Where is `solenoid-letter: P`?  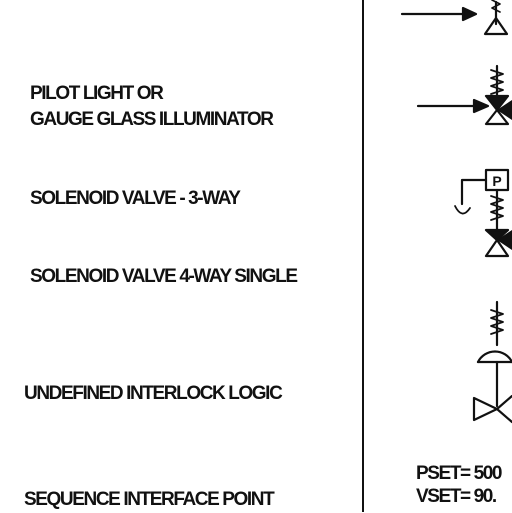 solenoid-letter: P is located at coordinates (496, 181).